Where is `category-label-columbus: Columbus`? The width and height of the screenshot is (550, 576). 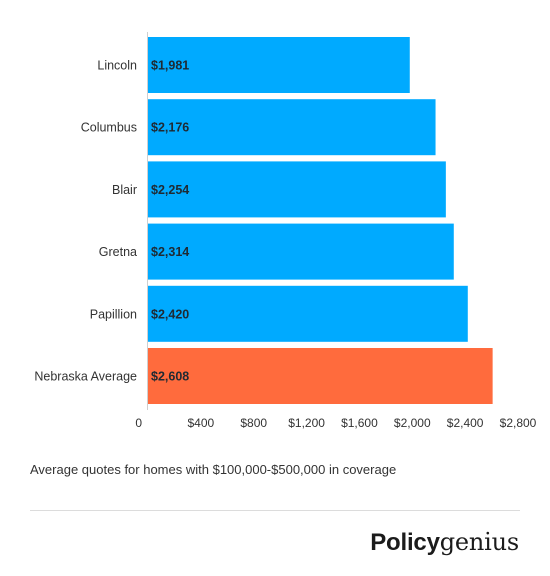 category-label-columbus: Columbus is located at coordinates (109, 128).